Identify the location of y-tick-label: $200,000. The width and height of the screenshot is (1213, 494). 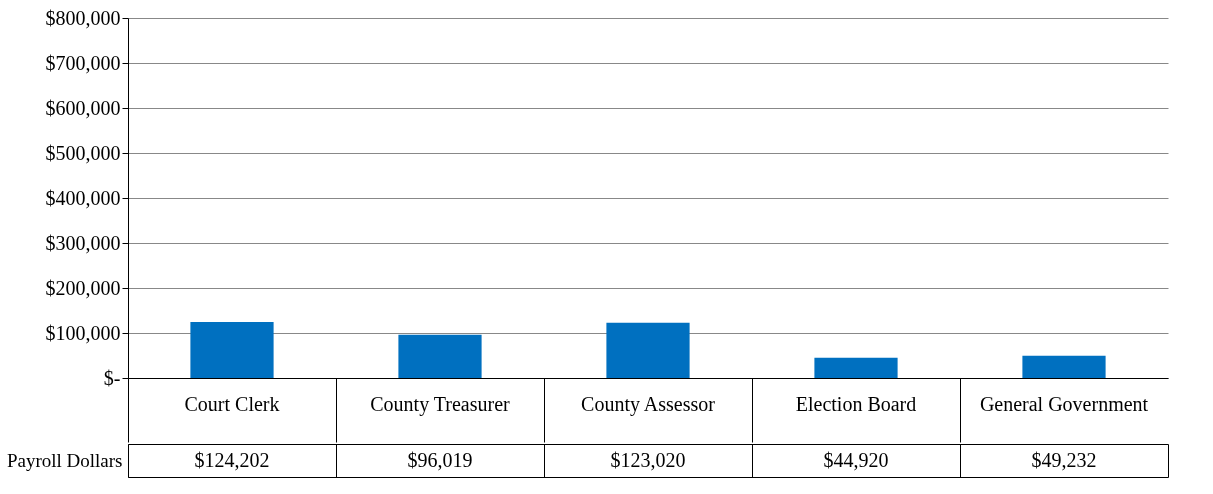
(83, 287).